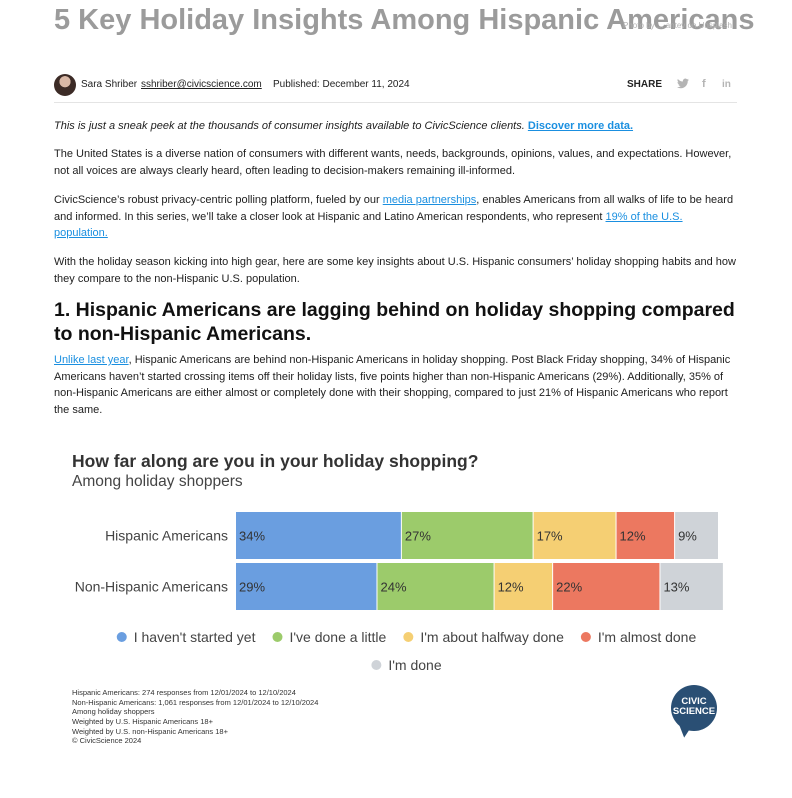  I want to click on legend-swatch-i-haven-t-started-yet, so click(121, 637).